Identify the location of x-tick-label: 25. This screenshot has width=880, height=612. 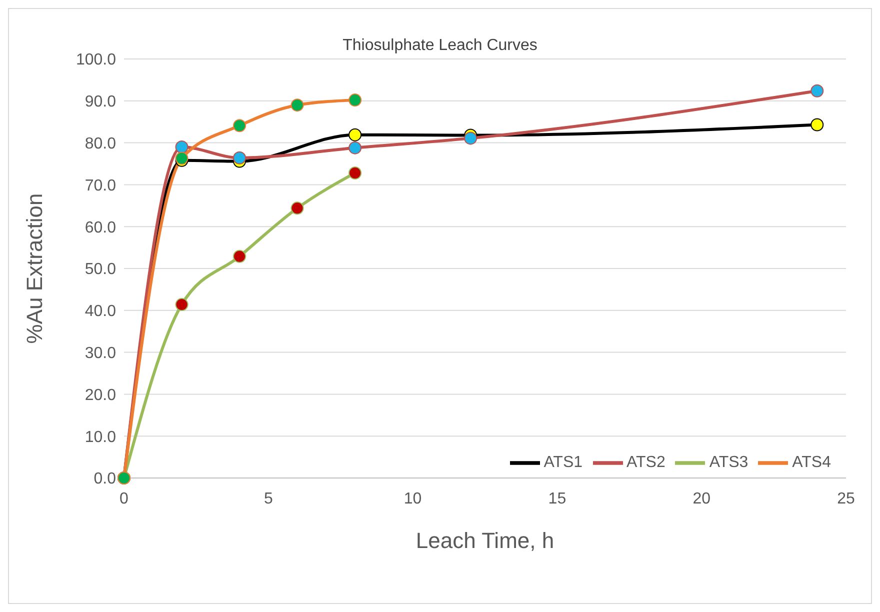
(846, 499).